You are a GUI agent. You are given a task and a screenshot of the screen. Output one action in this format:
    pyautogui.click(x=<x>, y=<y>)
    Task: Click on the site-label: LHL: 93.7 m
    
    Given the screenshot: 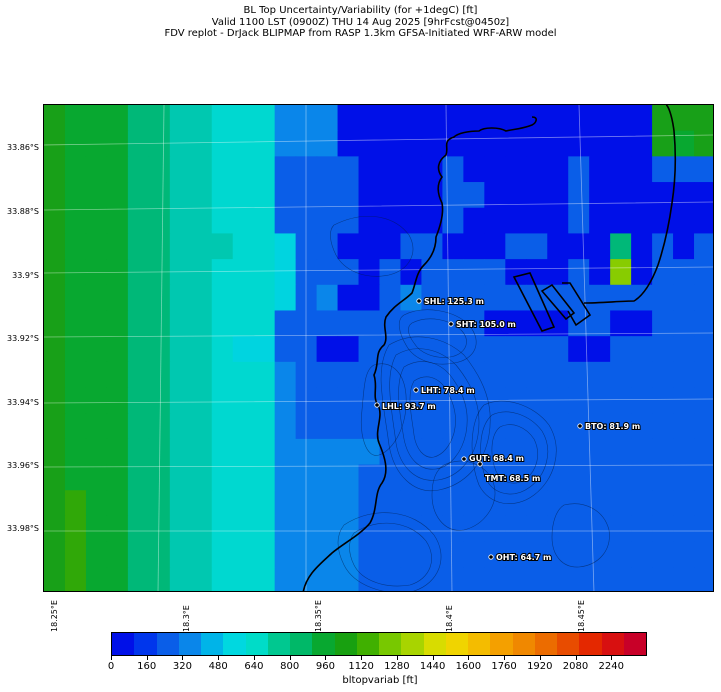 What is the action you would take?
    pyautogui.click(x=409, y=406)
    